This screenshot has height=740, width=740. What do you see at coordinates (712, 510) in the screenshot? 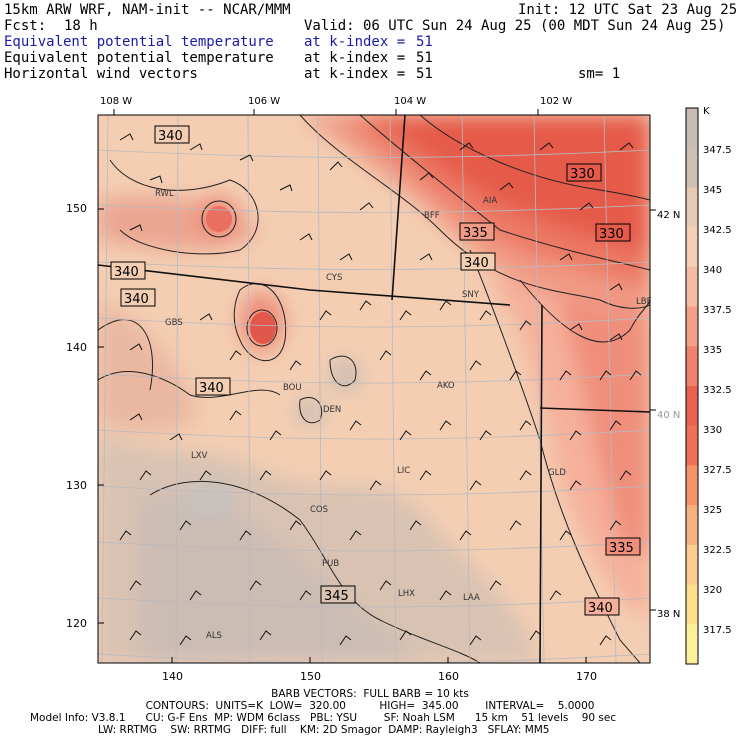
I see `colorbar-label: 325` at bounding box center [712, 510].